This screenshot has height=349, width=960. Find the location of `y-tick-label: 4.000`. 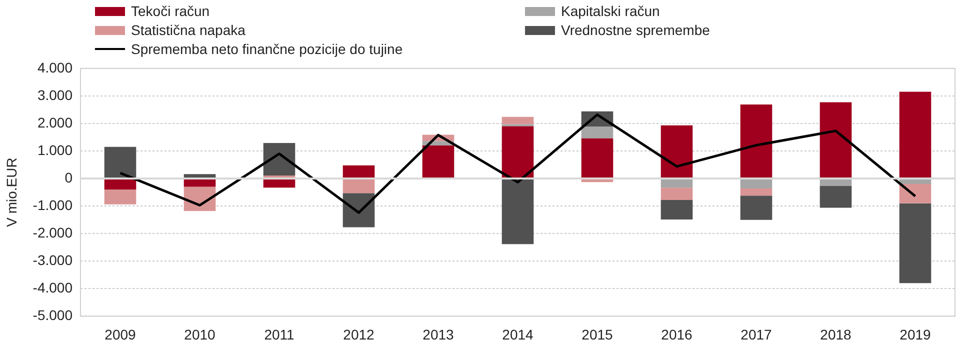

y-tick-label: 4.000 is located at coordinates (55, 67).